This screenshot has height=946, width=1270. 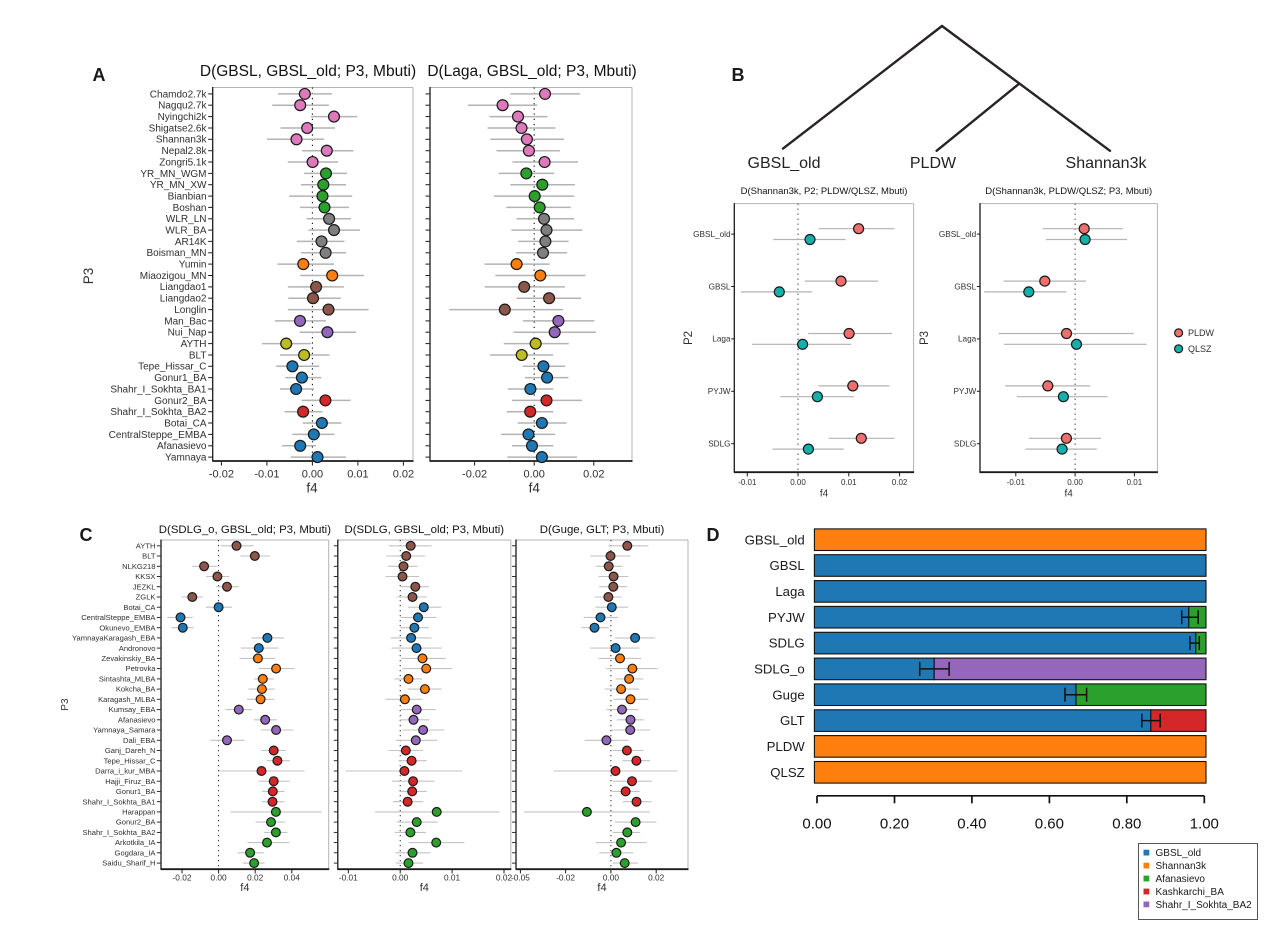 I want to click on svg-text: Okunevo_EMBA, so click(x=127, y=627).